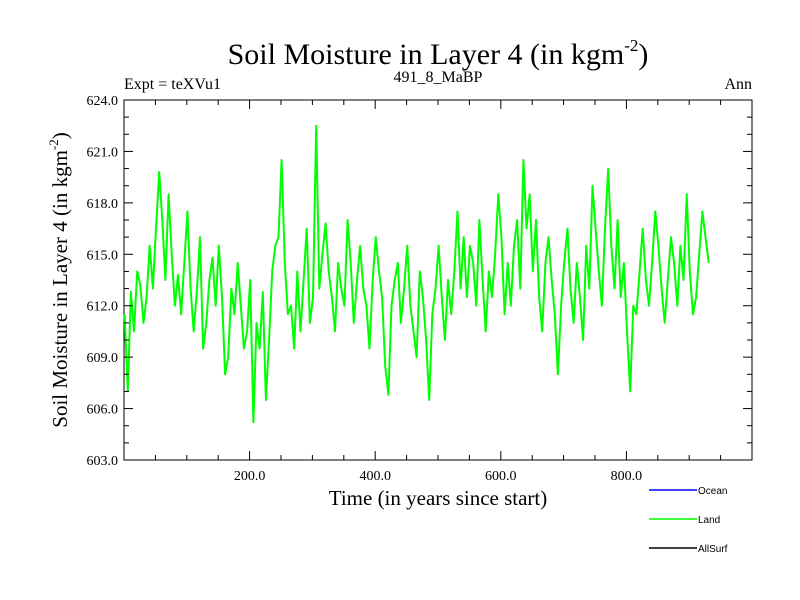 This screenshot has width=800, height=600. What do you see at coordinates (103, 461) in the screenshot?
I see `y-tick-label: 603.0` at bounding box center [103, 461].